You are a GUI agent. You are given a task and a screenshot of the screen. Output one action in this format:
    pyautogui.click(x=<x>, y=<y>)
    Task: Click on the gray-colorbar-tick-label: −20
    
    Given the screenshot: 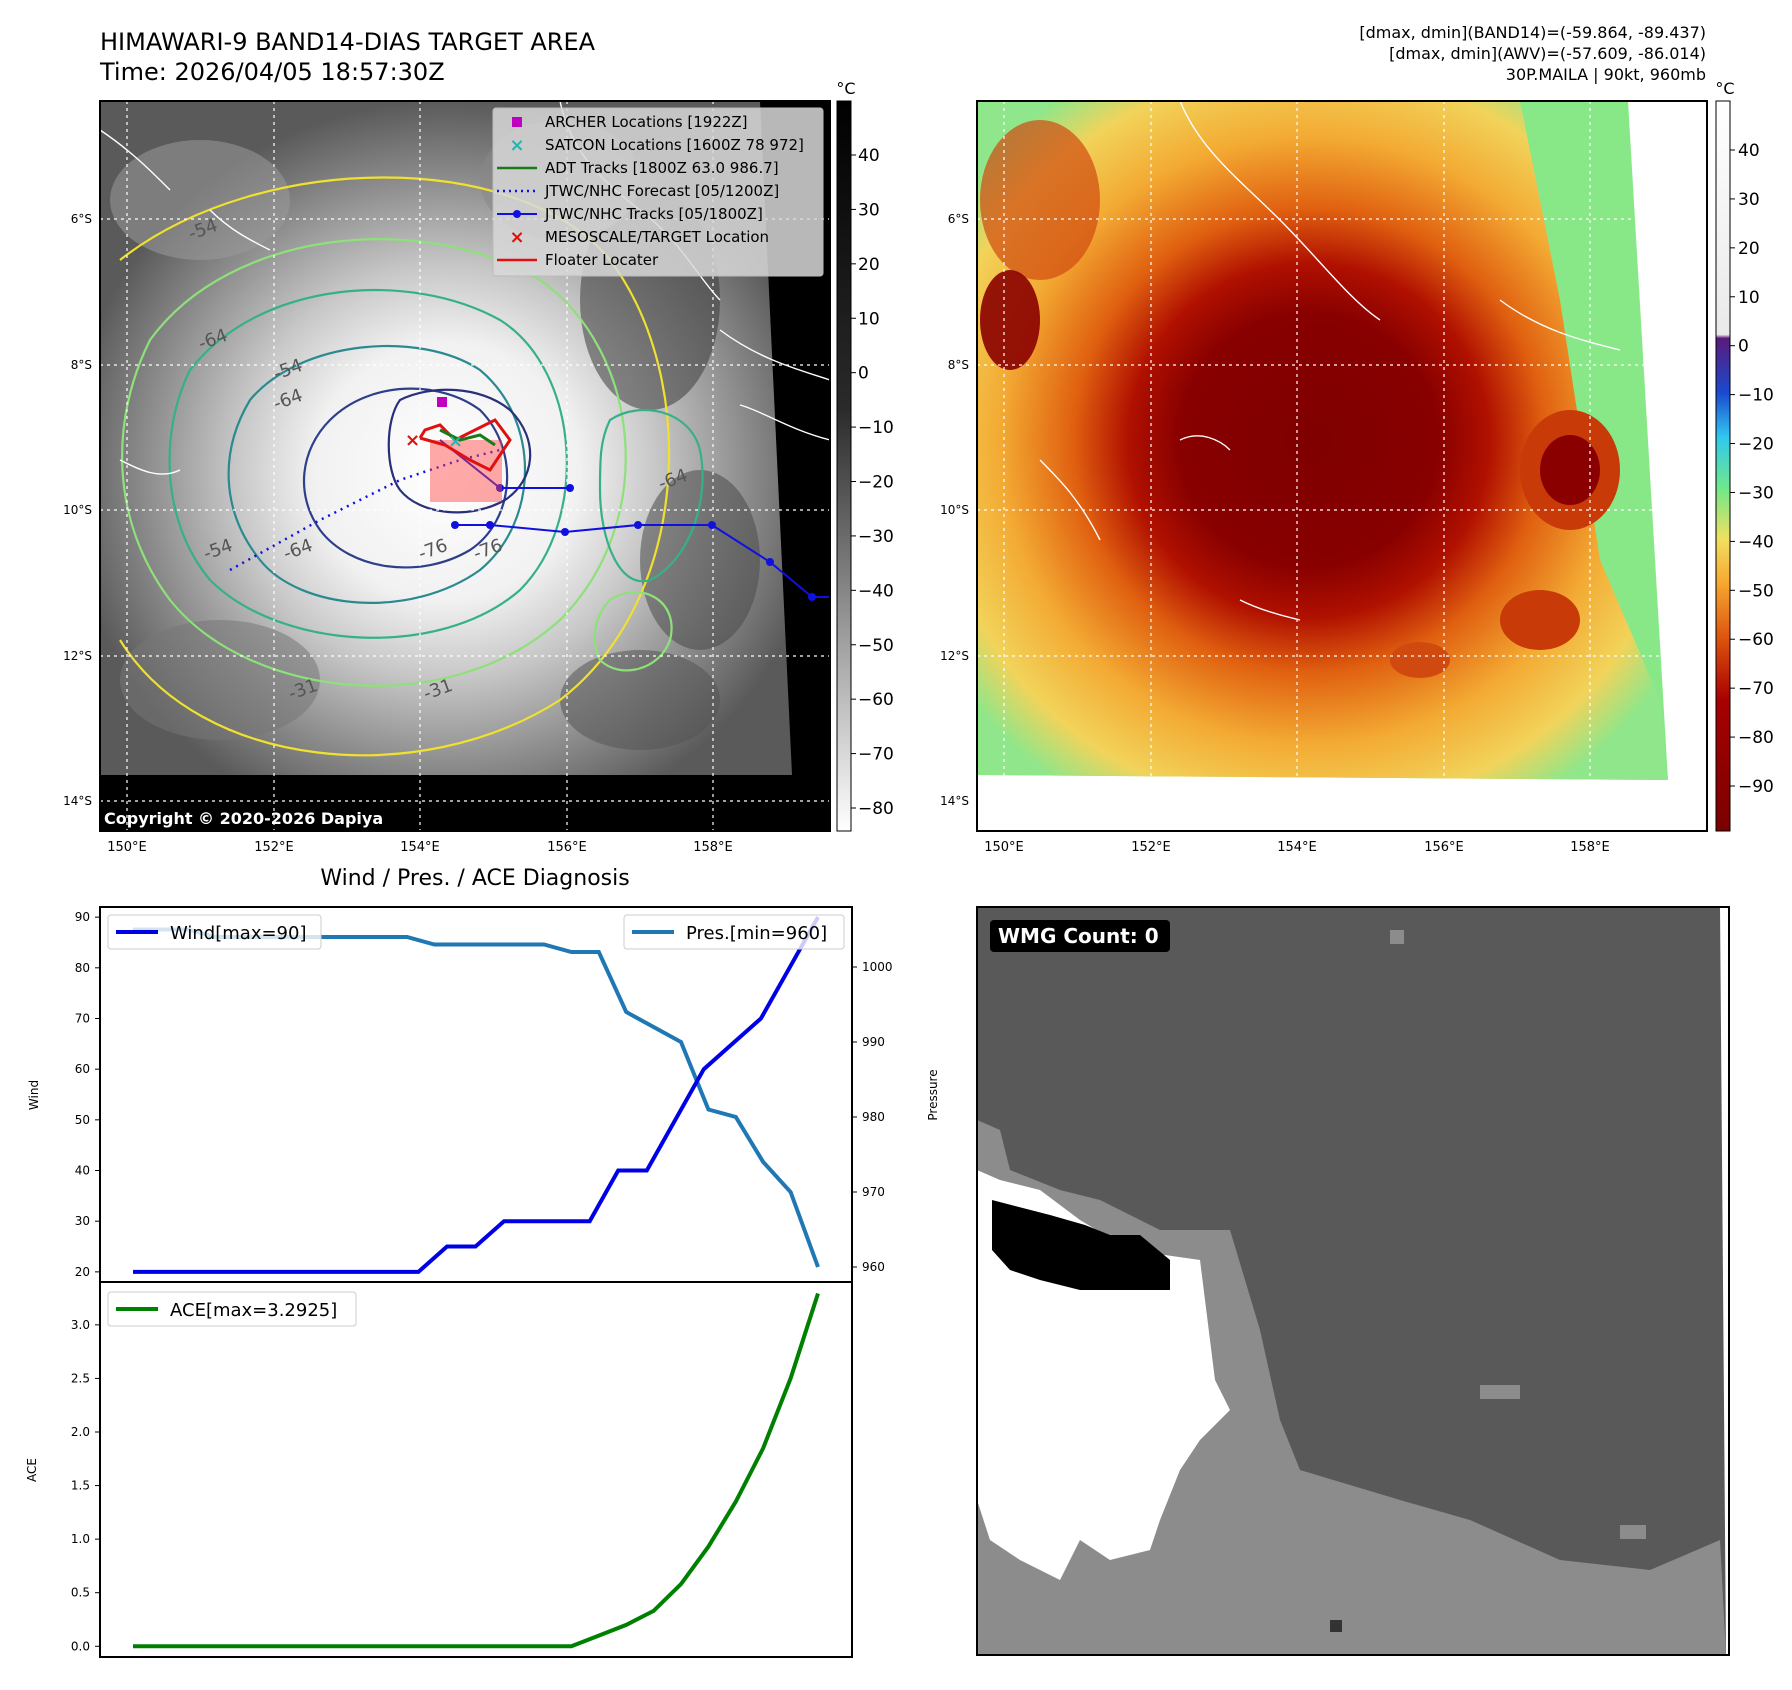 What is the action you would take?
    pyautogui.click(x=876, y=483)
    